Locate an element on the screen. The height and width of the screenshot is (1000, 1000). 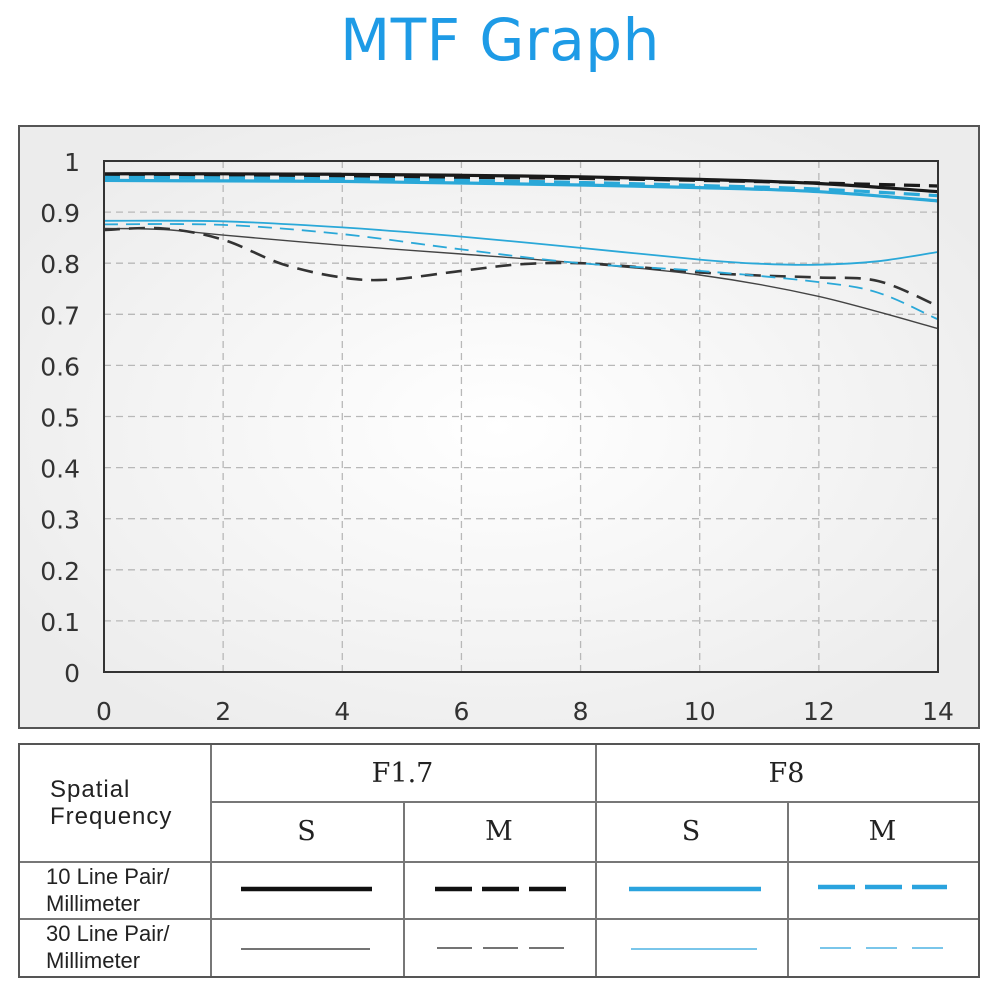
y-tick-label: 0.3 is located at coordinates (60, 520).